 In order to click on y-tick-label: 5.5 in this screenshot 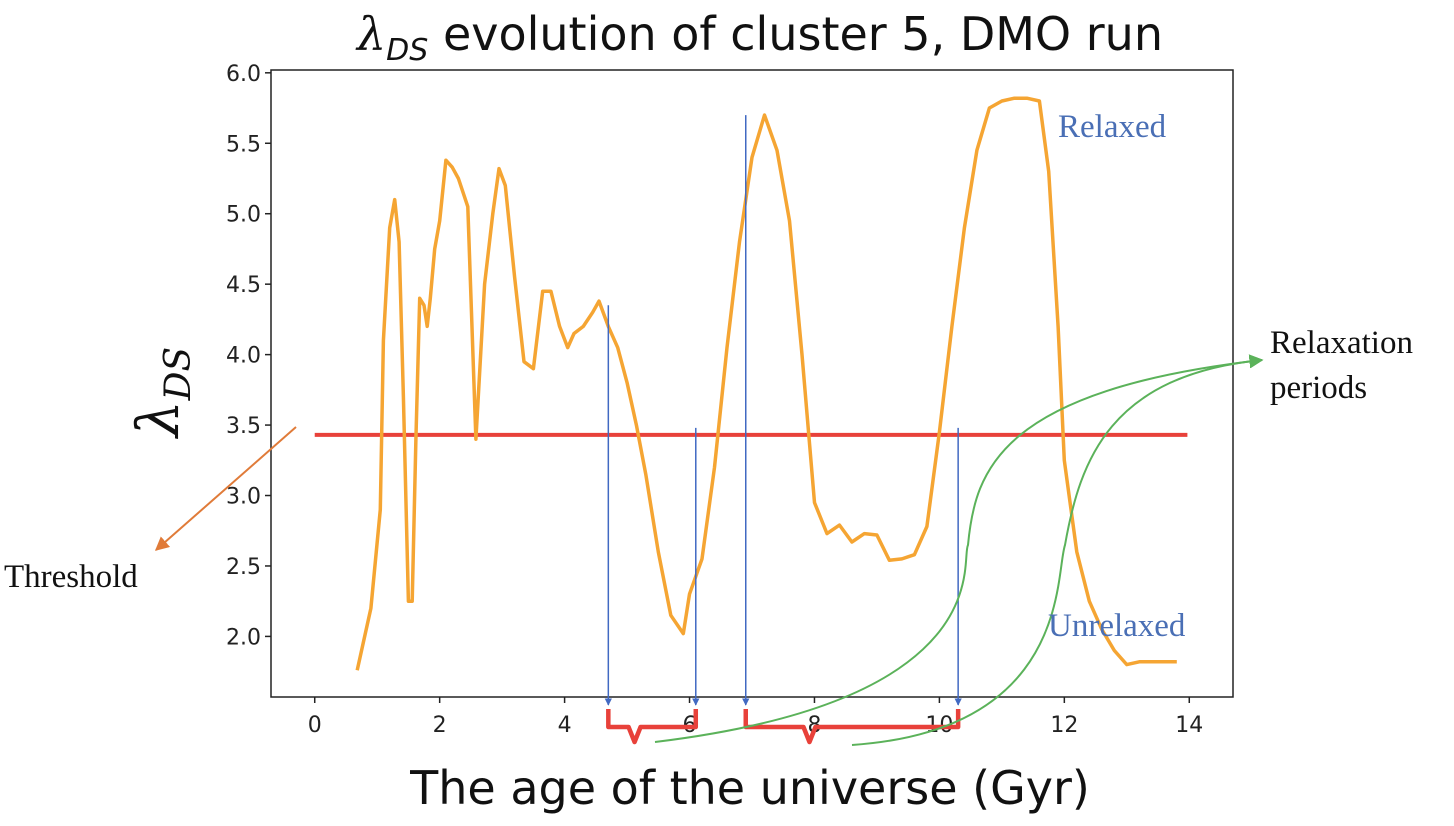, I will do `click(243, 144)`.